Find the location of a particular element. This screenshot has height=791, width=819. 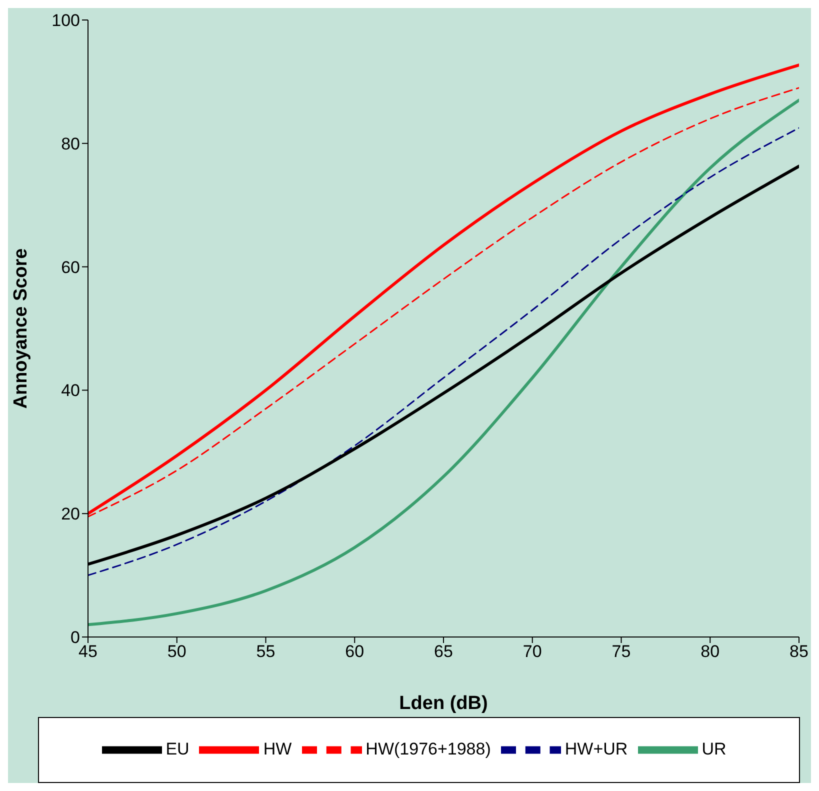

y-tick-label: 60 is located at coordinates (70, 267).